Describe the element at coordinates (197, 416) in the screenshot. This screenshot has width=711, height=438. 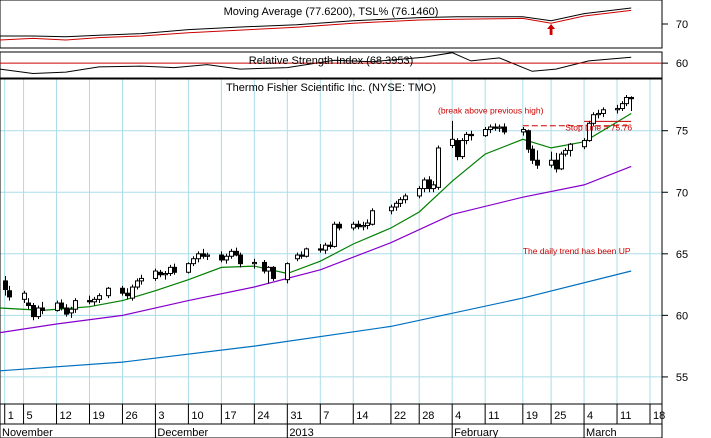
I see `x-tick-label-6: 10` at that location.